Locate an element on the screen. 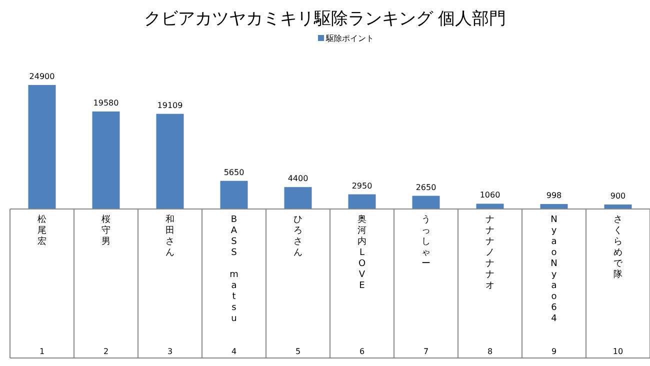  x-tick-label: 奥河内LOVE is located at coordinates (362, 252).